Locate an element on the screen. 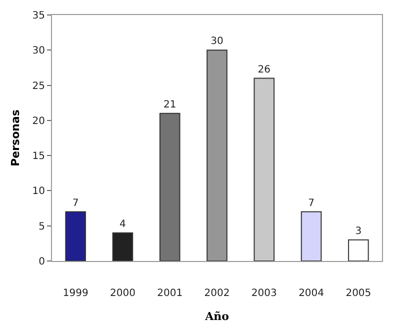 The height and width of the screenshot is (331, 400). y-tick-label: 20 is located at coordinates (38, 121).